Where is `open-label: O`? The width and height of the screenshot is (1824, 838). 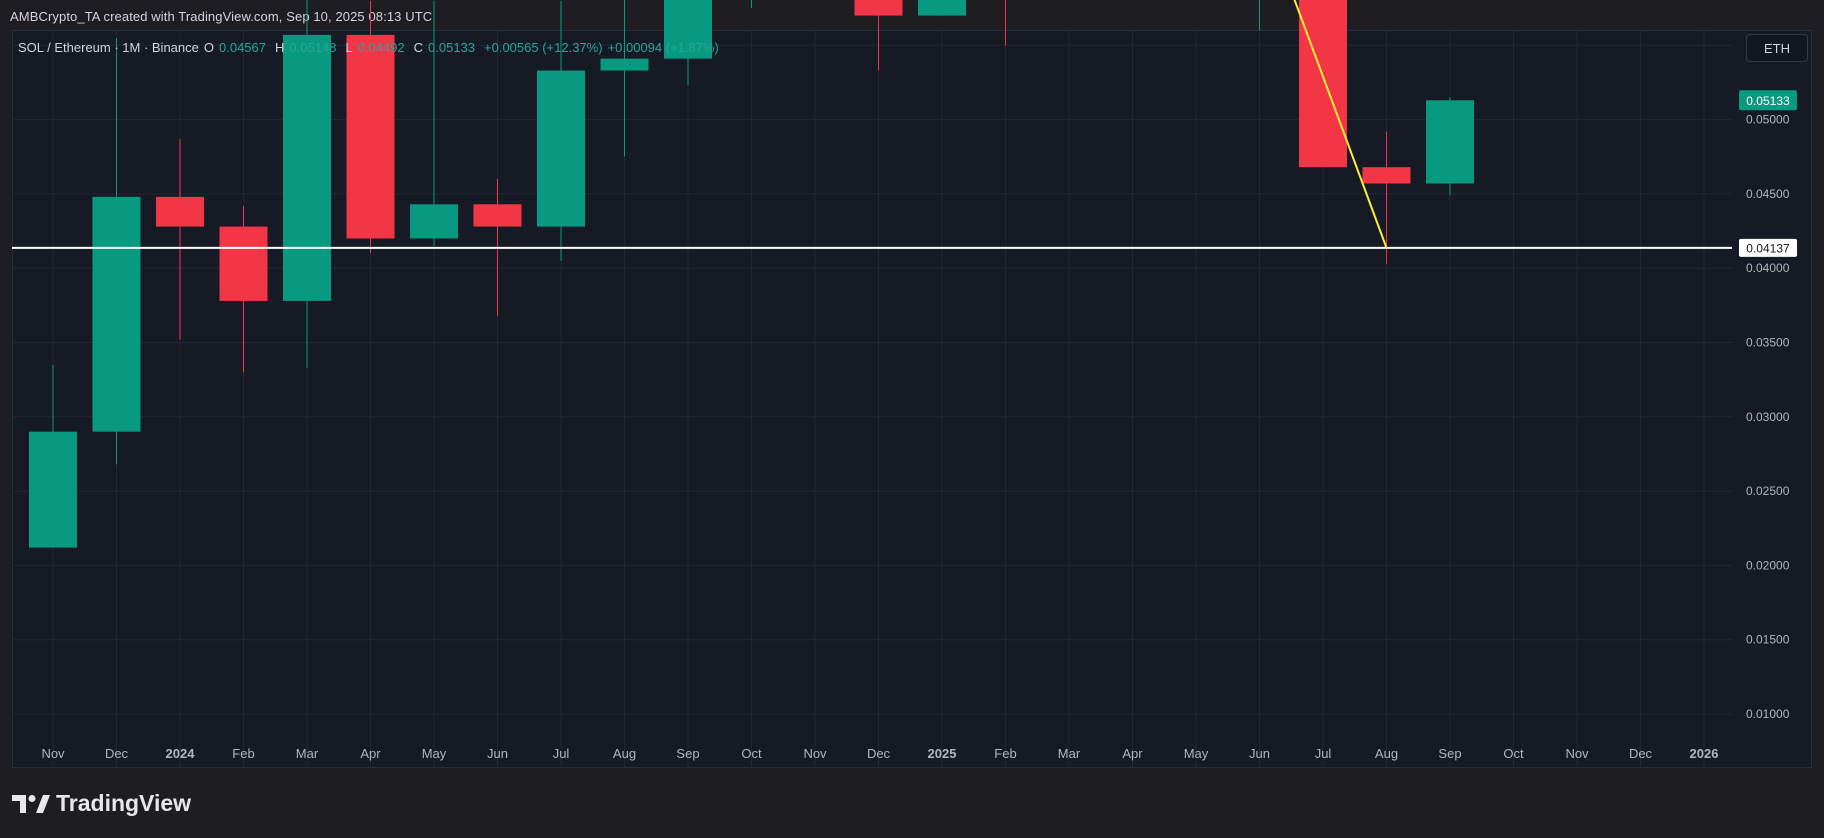
open-label: O is located at coordinates (208, 47).